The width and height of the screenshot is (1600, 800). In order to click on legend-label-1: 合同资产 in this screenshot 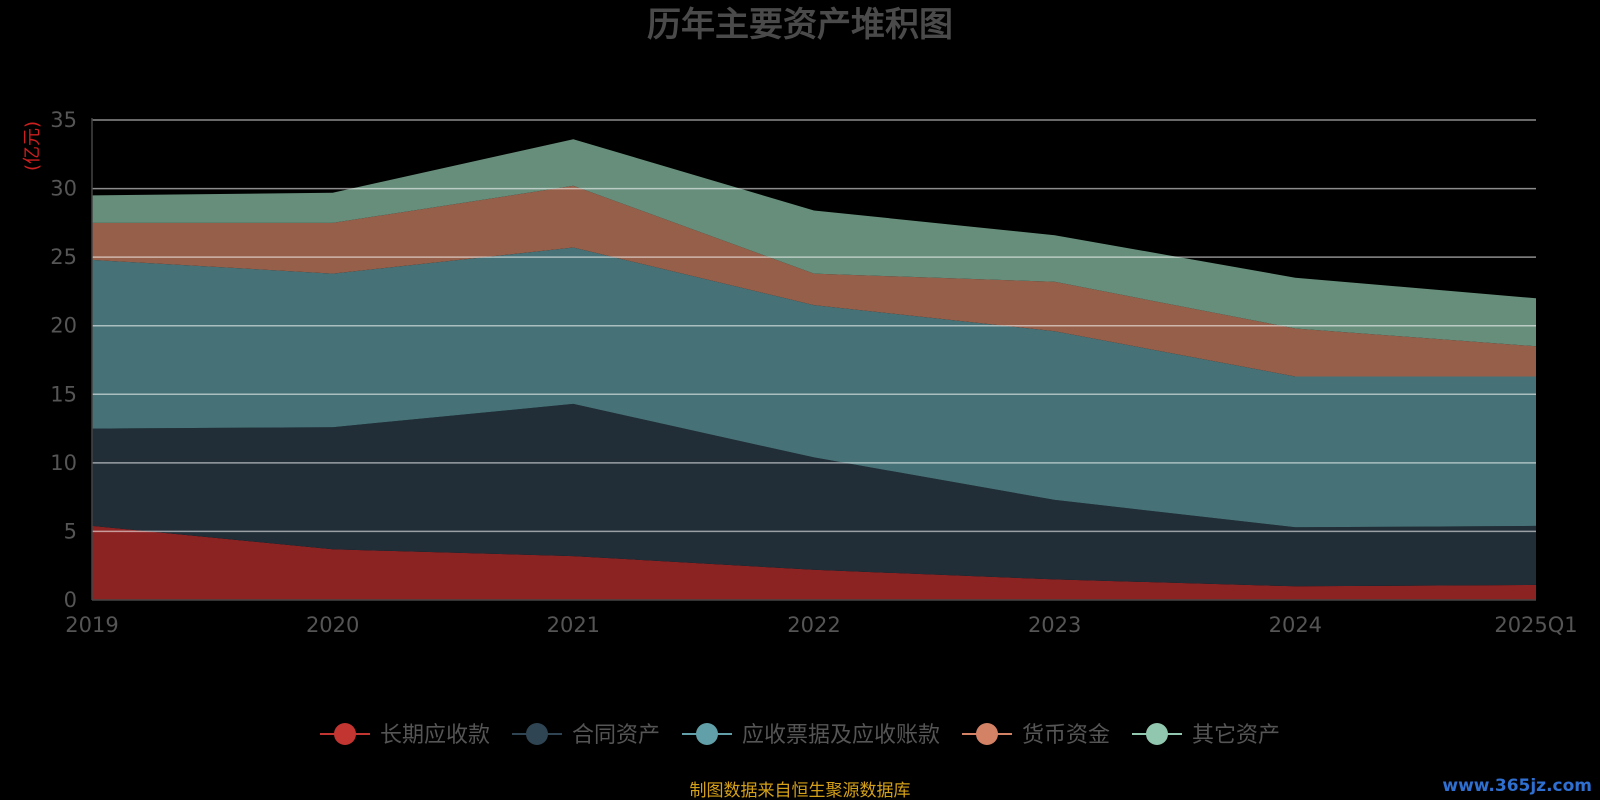, I will do `click(616, 735)`.